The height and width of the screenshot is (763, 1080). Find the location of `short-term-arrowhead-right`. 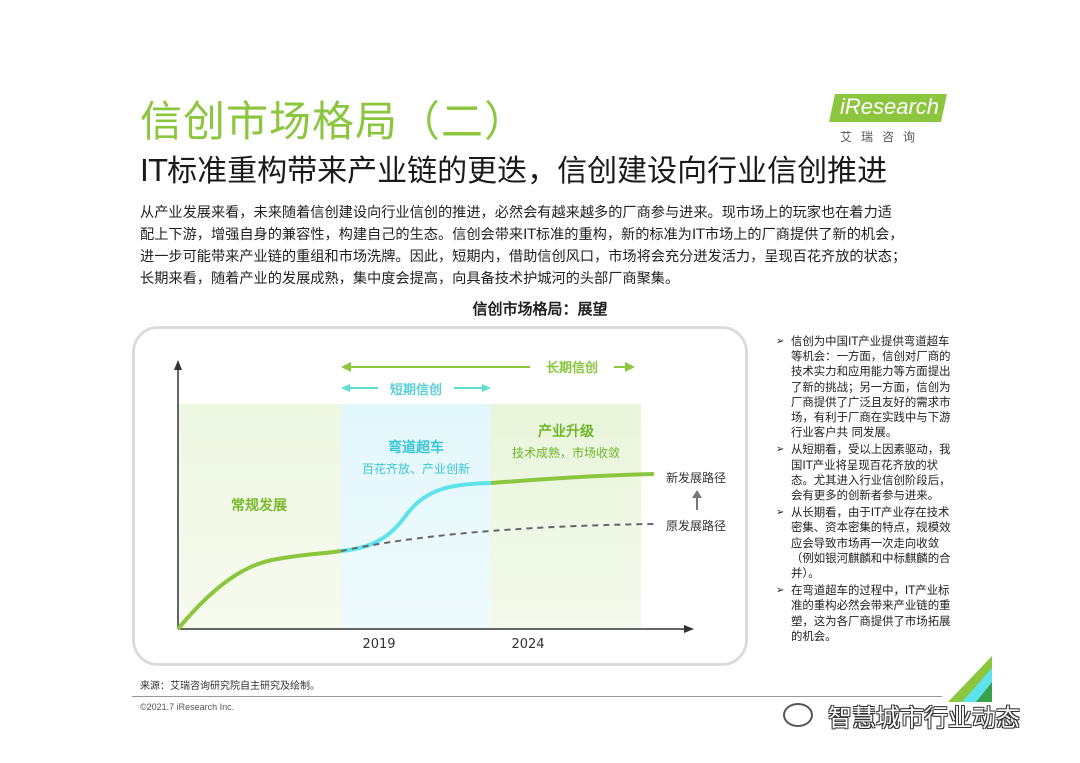

short-term-arrowhead-right is located at coordinates (486, 388).